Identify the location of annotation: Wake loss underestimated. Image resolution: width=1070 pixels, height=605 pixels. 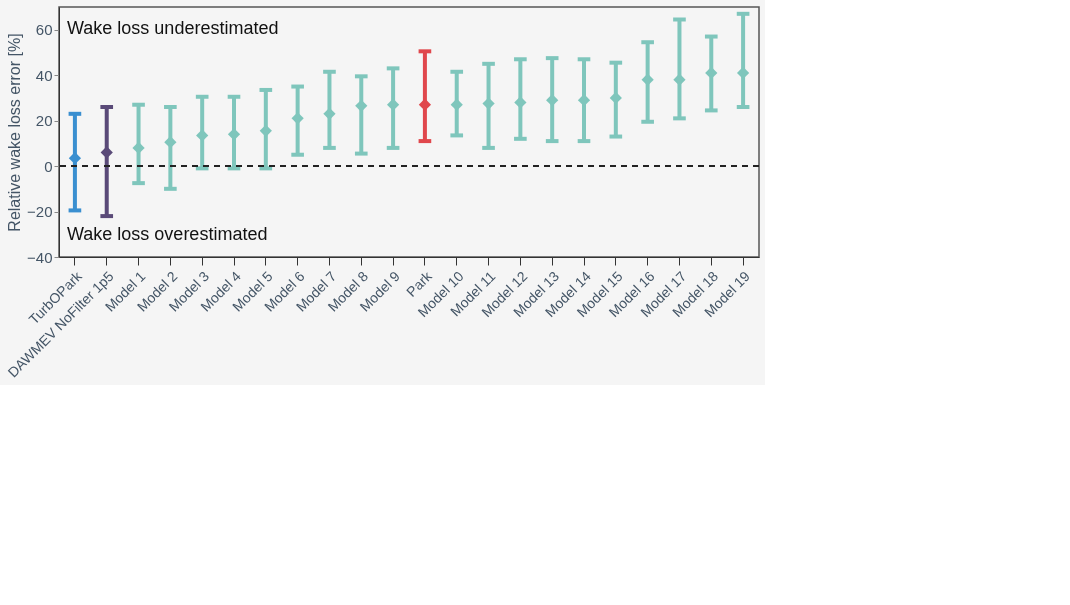
(173, 28).